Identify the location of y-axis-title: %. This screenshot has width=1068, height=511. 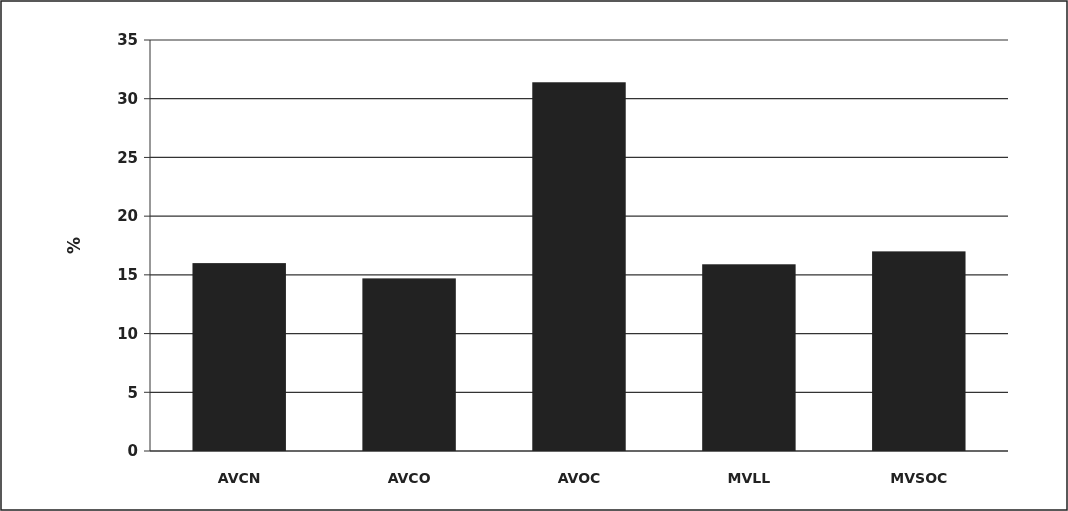
(74, 245).